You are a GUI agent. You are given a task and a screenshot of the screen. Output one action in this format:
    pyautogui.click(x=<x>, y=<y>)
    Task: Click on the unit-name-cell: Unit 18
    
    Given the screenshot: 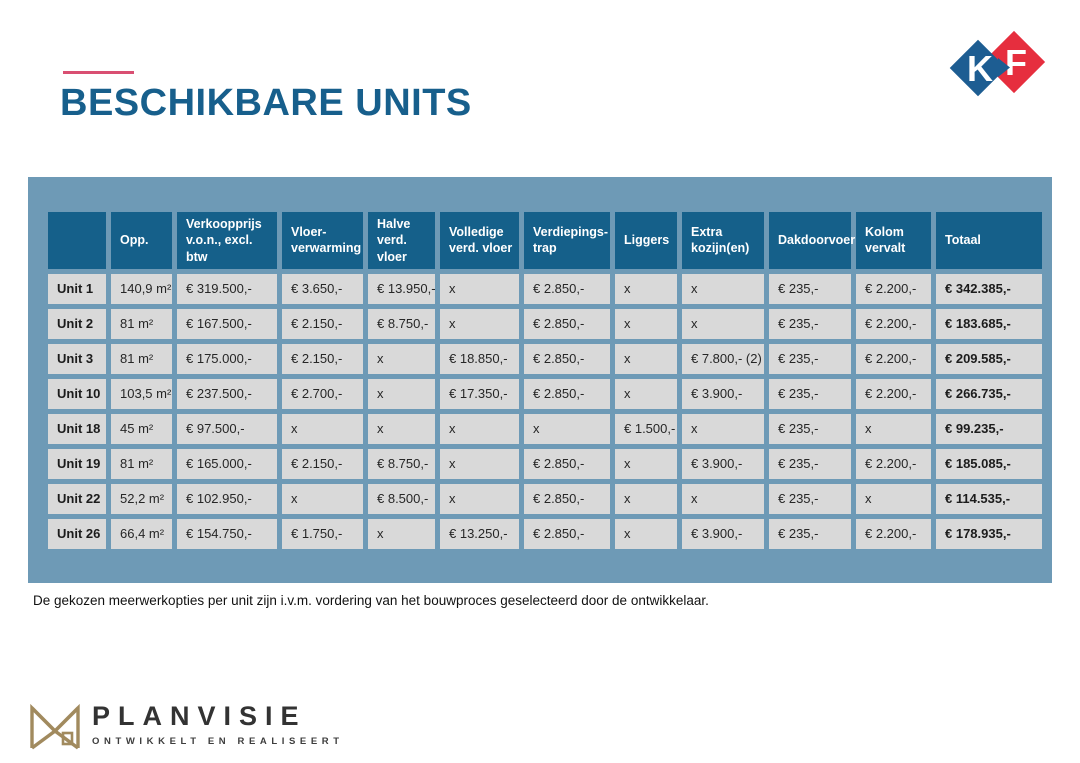 What is the action you would take?
    pyautogui.click(x=77, y=428)
    